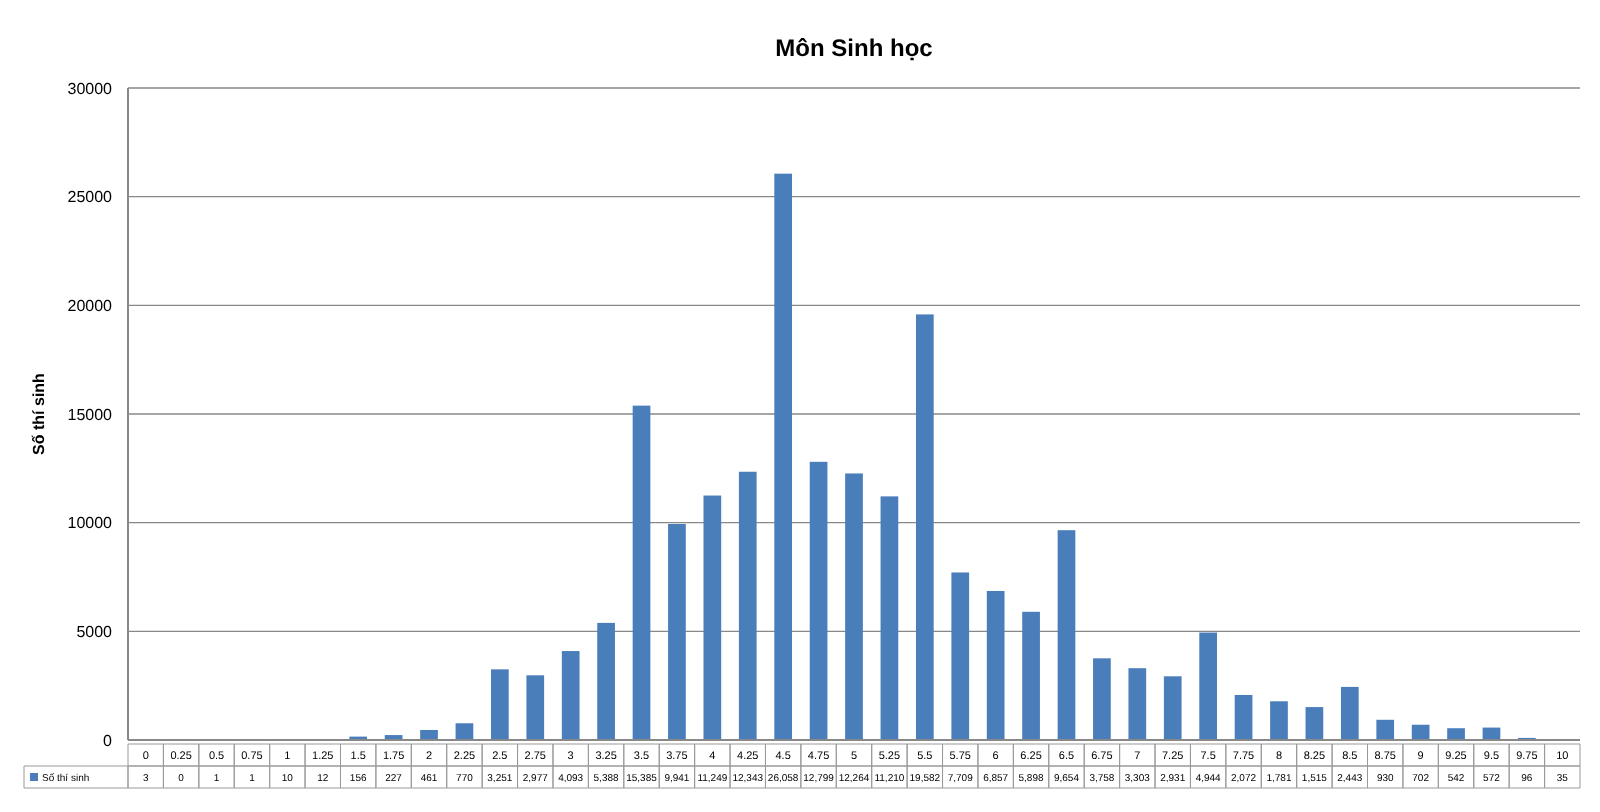 Image resolution: width=1600 pixels, height=812 pixels. I want to click on y-tick-label: 25000, so click(90, 197).